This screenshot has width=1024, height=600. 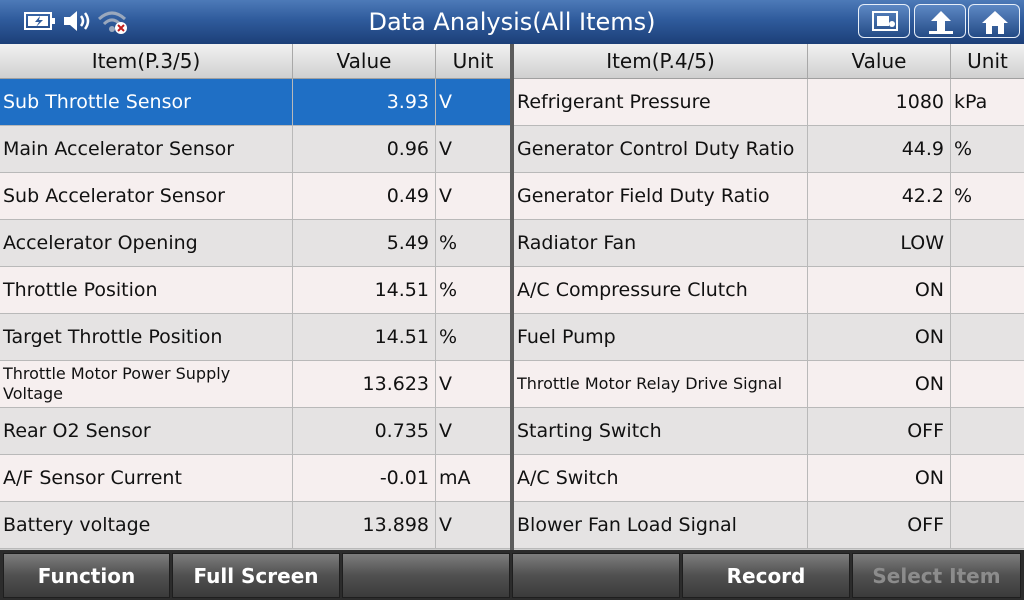 I want to click on function-button: Function, so click(x=86, y=575).